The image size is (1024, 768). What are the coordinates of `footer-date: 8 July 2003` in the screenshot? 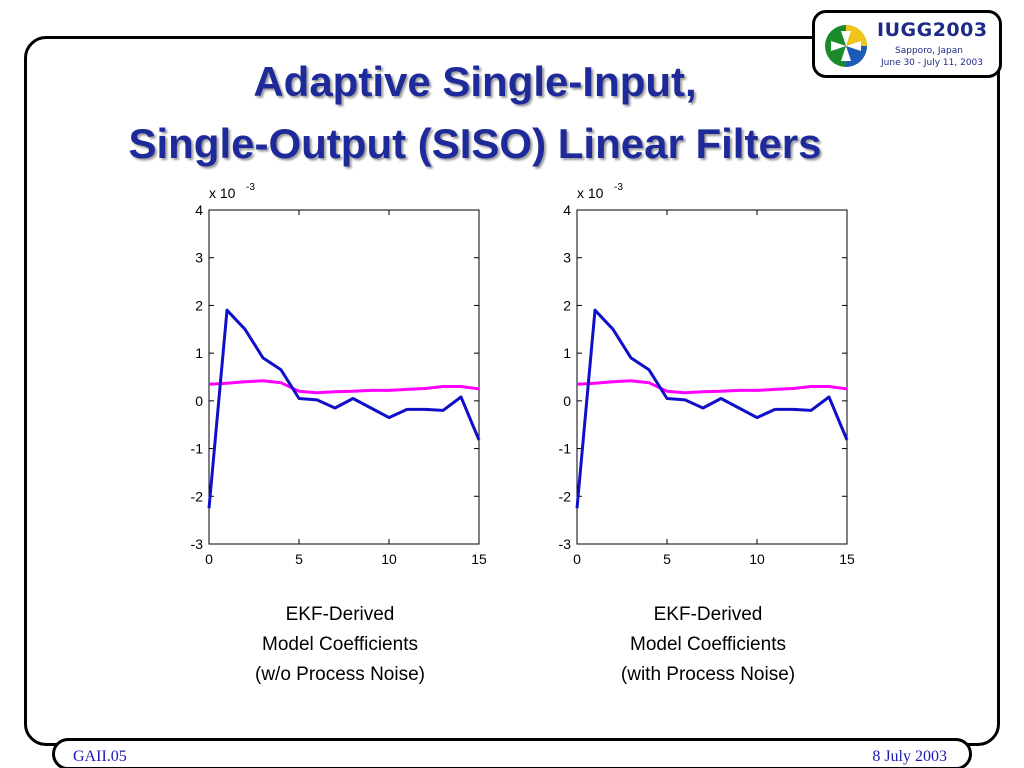 It's located at (909, 756).